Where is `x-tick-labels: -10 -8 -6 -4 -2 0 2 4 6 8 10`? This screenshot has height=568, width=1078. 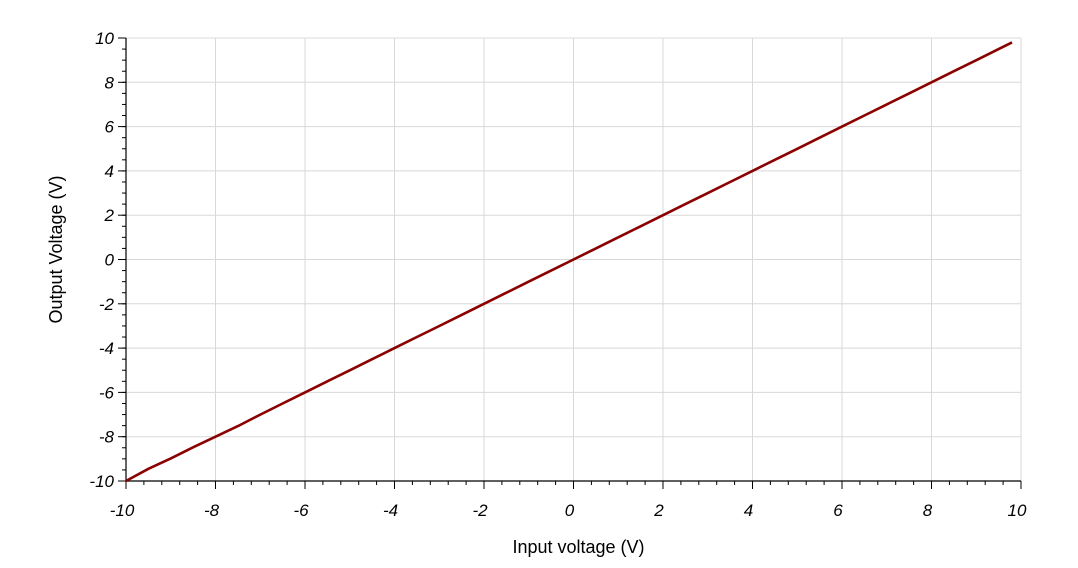
x-tick-labels: -10 -8 -6 -4 -2 0 2 4 6 8 10 is located at coordinates (568, 510).